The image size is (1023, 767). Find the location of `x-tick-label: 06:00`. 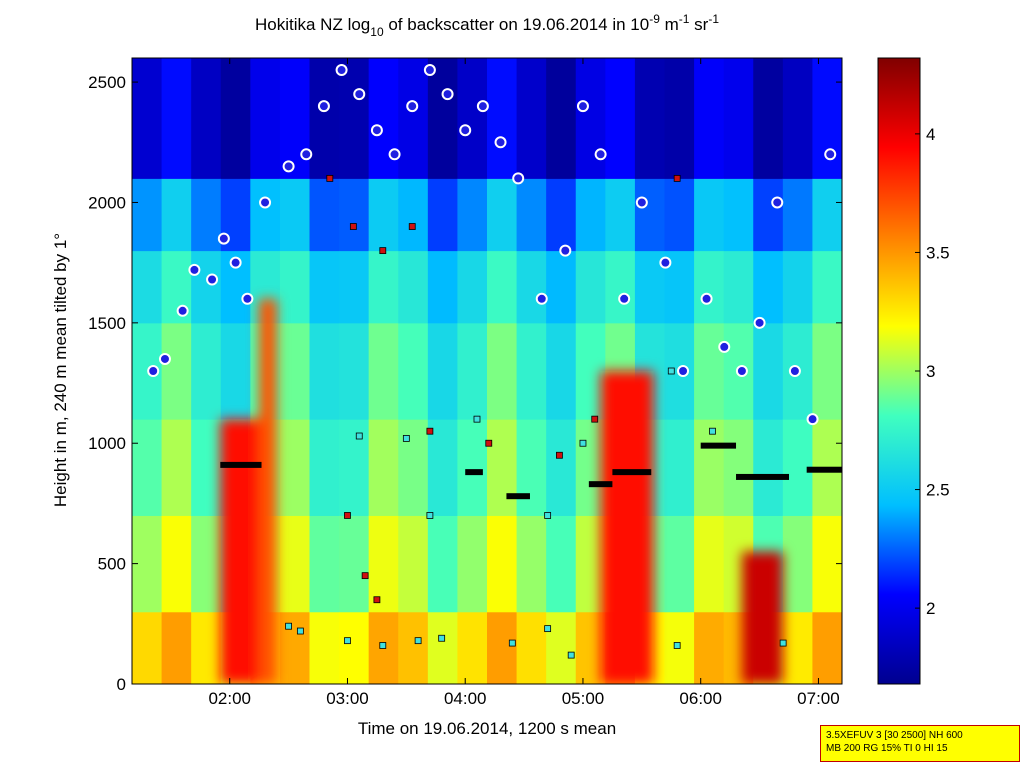

x-tick-label: 06:00 is located at coordinates (700, 698).